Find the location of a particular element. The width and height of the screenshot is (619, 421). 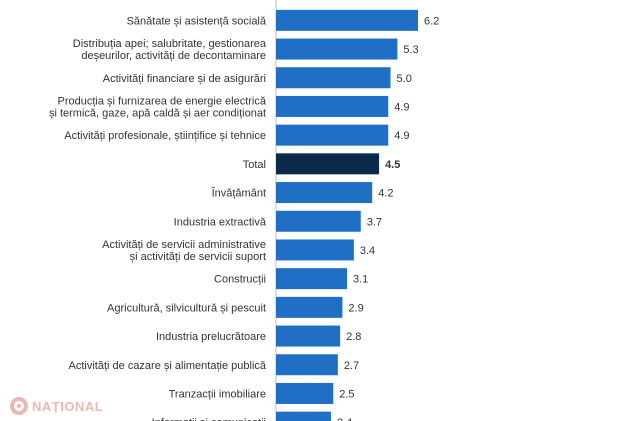

bar-value-label: 3.4 is located at coordinates (367, 251).